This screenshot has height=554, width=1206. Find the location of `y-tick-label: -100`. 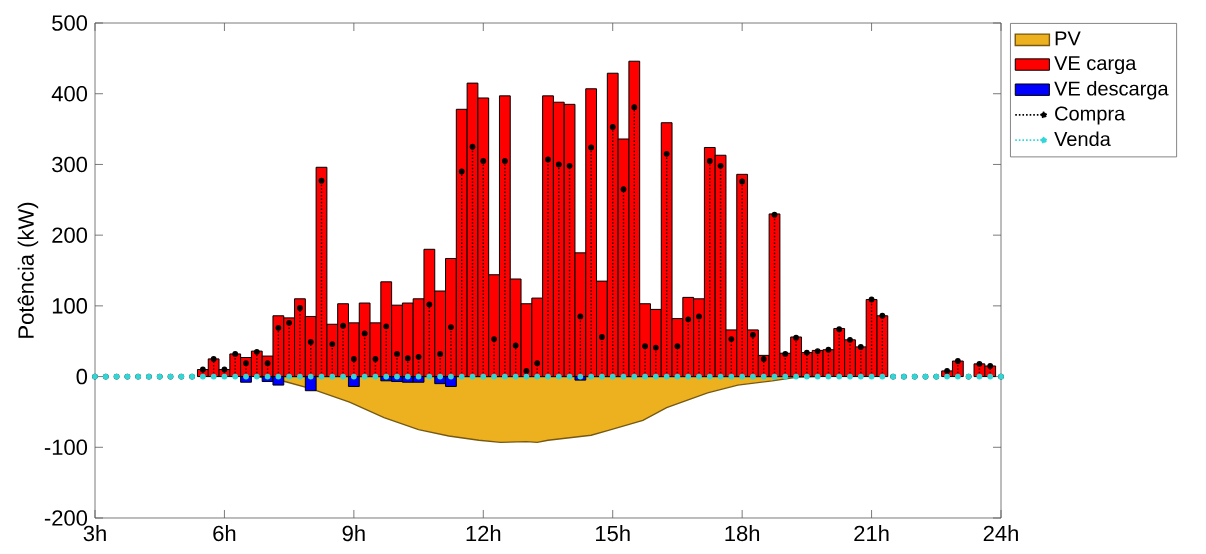

y-tick-label: -100 is located at coordinates (66, 447).